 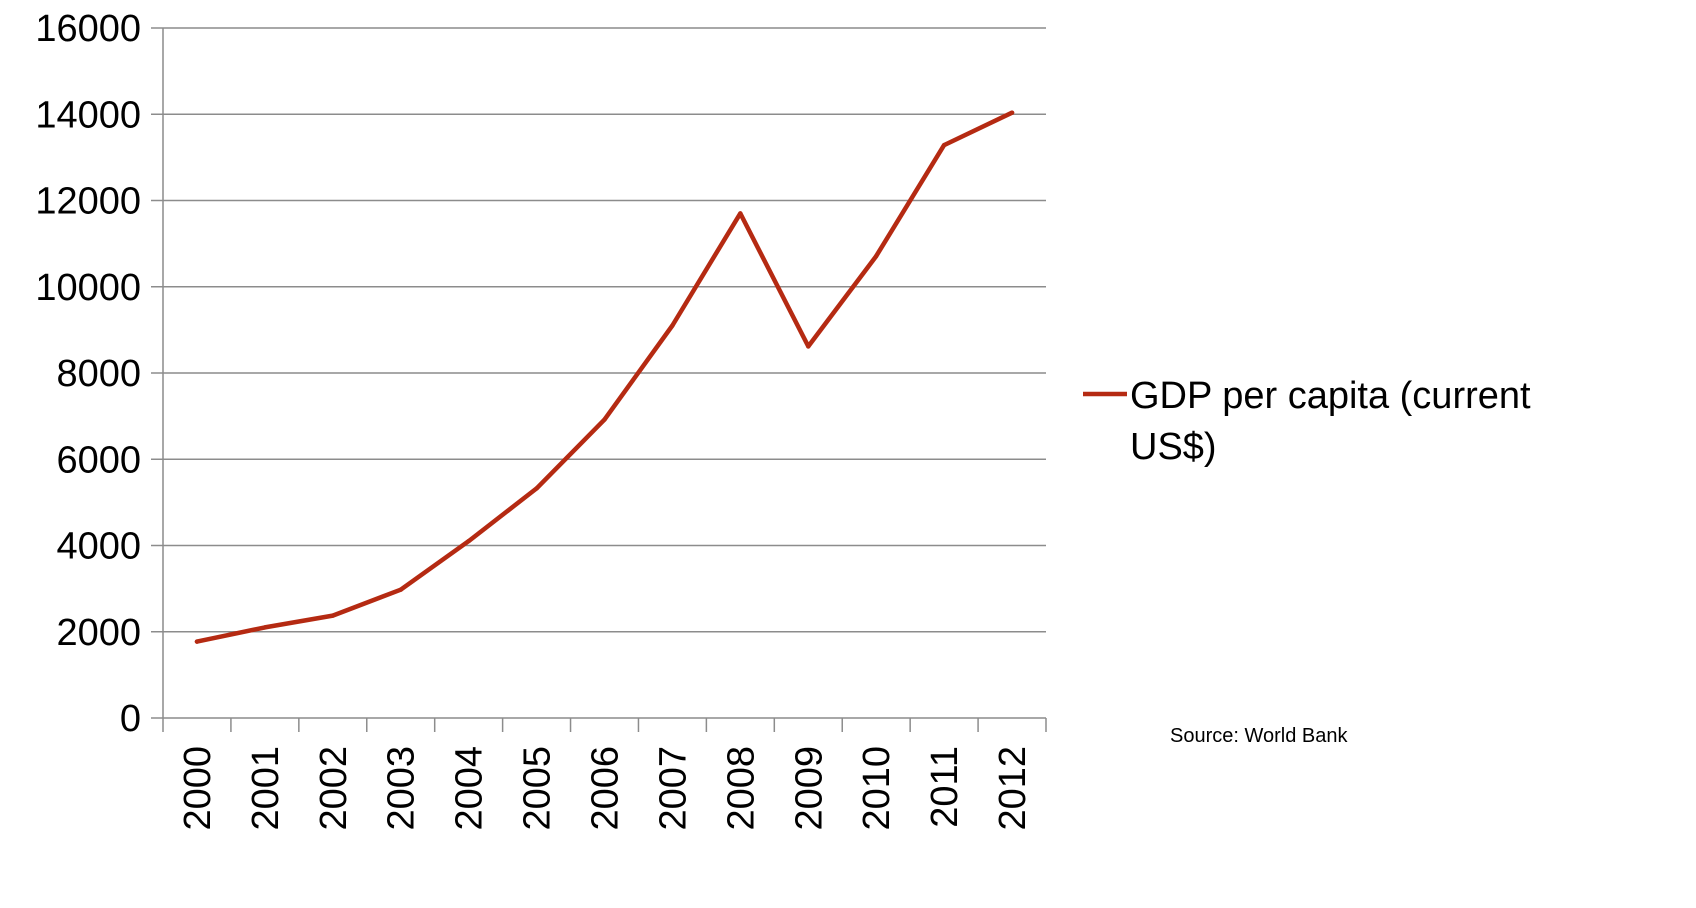 I want to click on x-tick-label: 2005, so click(x=538, y=788).